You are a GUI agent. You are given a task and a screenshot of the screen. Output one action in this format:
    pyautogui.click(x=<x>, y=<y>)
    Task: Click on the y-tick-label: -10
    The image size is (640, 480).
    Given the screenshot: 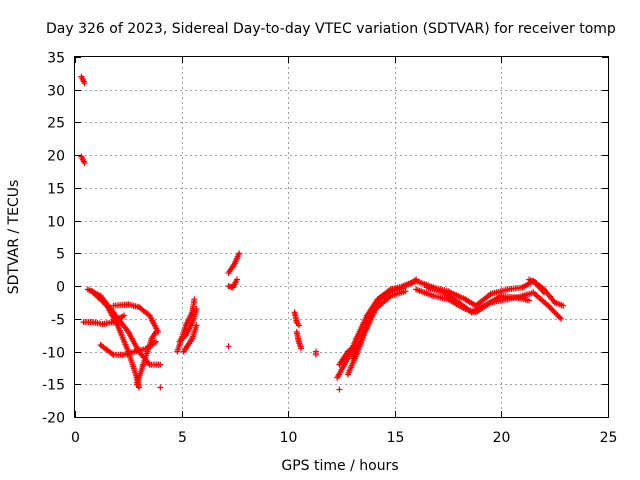 What is the action you would take?
    pyautogui.click(x=53, y=354)
    